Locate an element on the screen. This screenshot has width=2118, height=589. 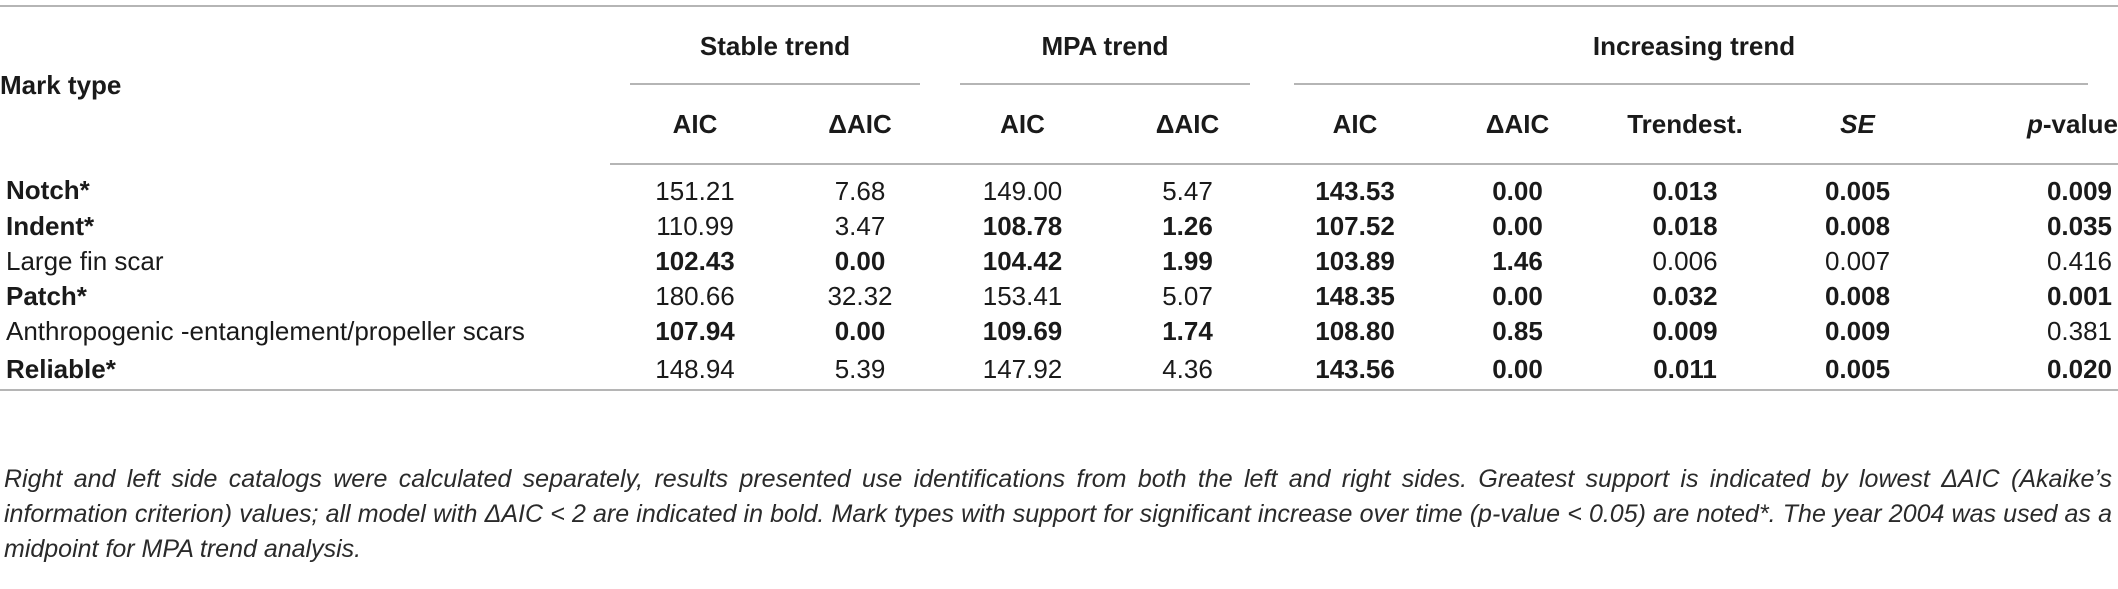
mpa-aic: 153.41 is located at coordinates (1022, 296).